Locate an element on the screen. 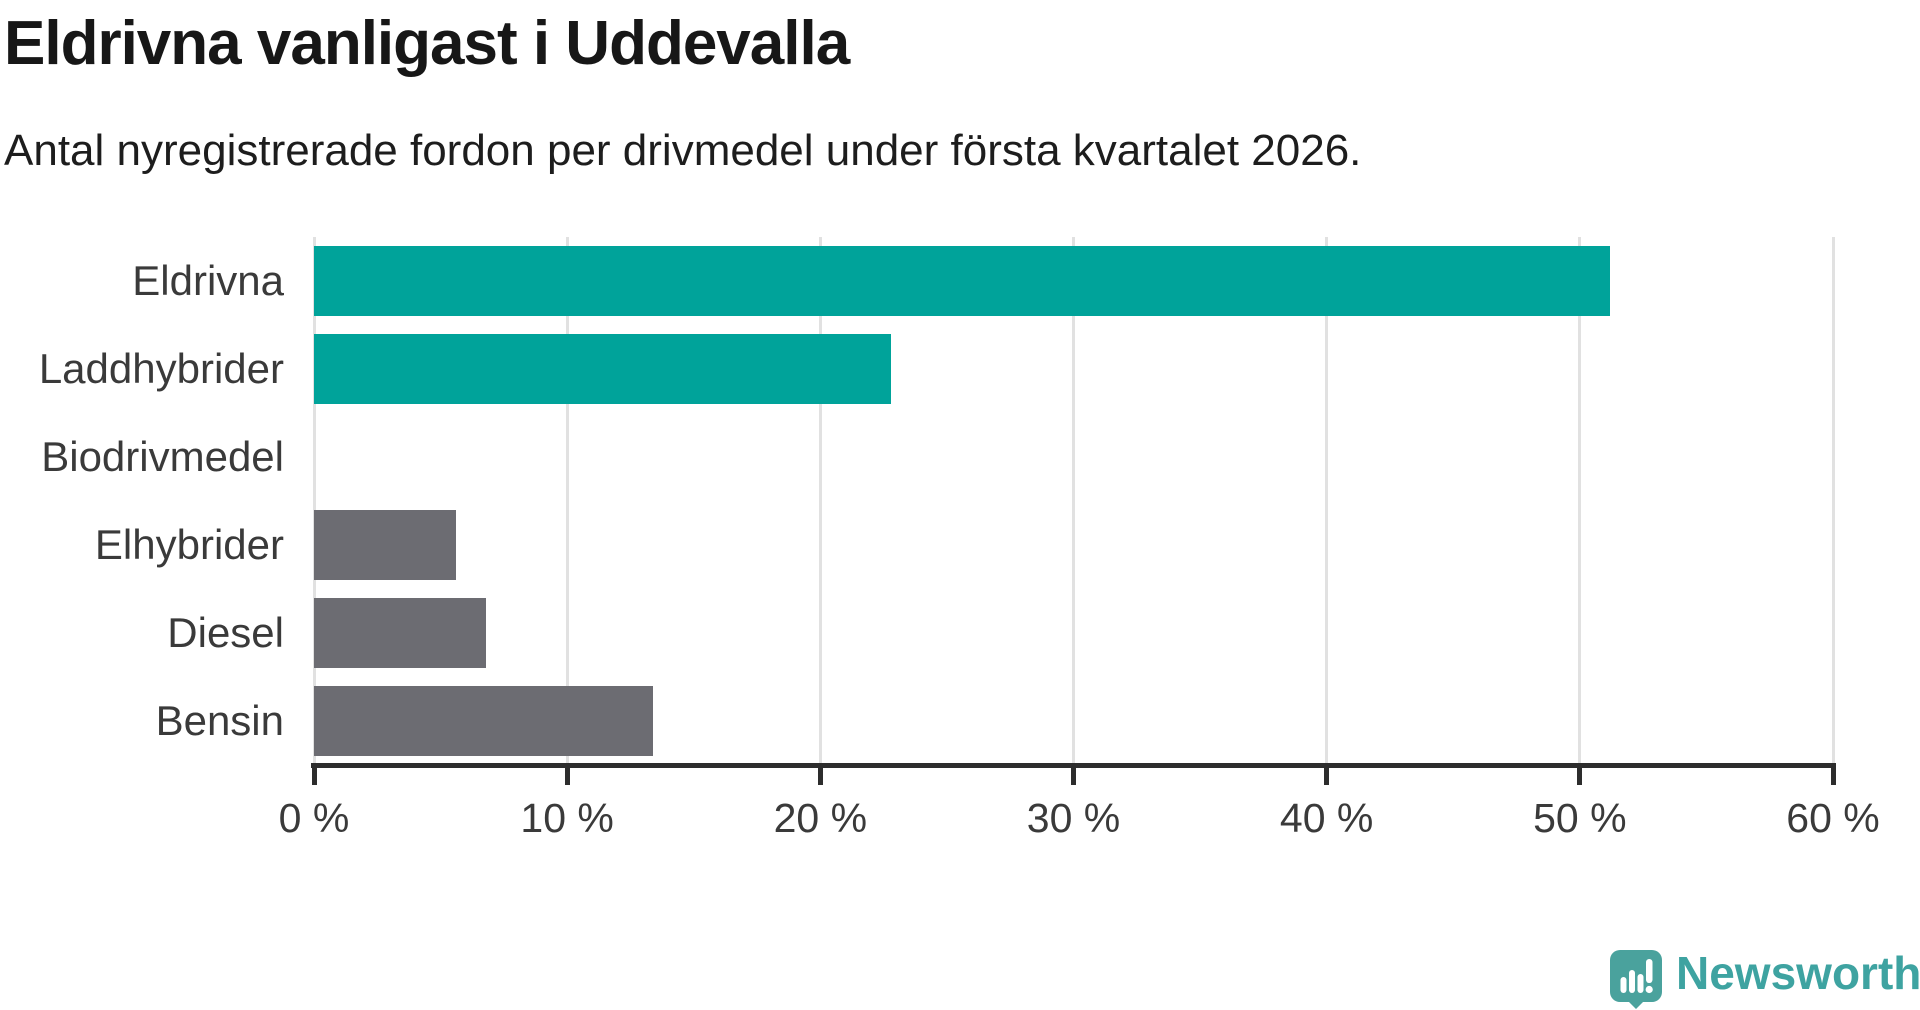 The width and height of the screenshot is (1920, 1010). category-label: Laddhybrider is located at coordinates (161, 368).